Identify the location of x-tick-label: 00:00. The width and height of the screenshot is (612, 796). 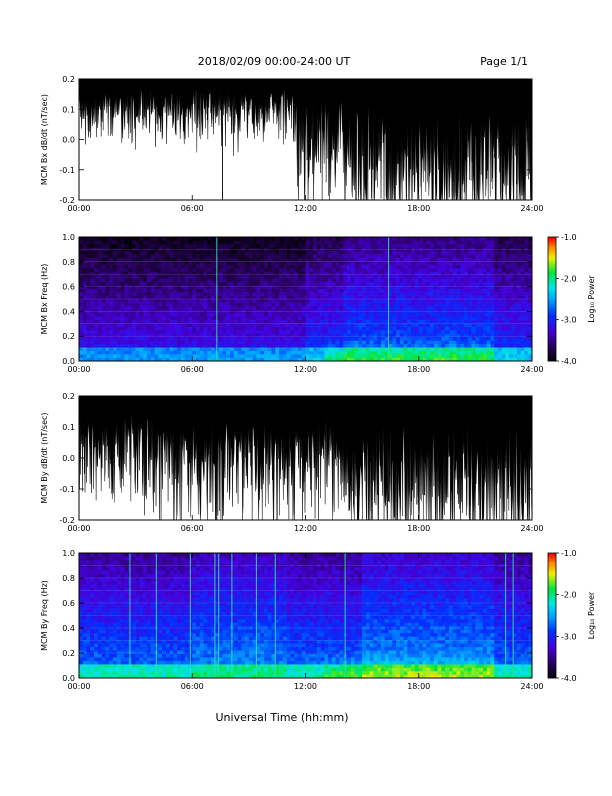
(78, 369).